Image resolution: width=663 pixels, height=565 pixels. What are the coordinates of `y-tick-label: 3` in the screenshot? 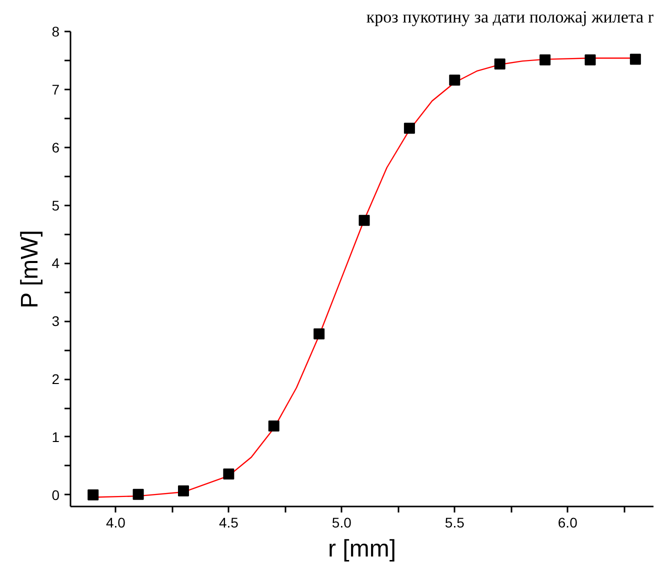 It's located at (56, 321).